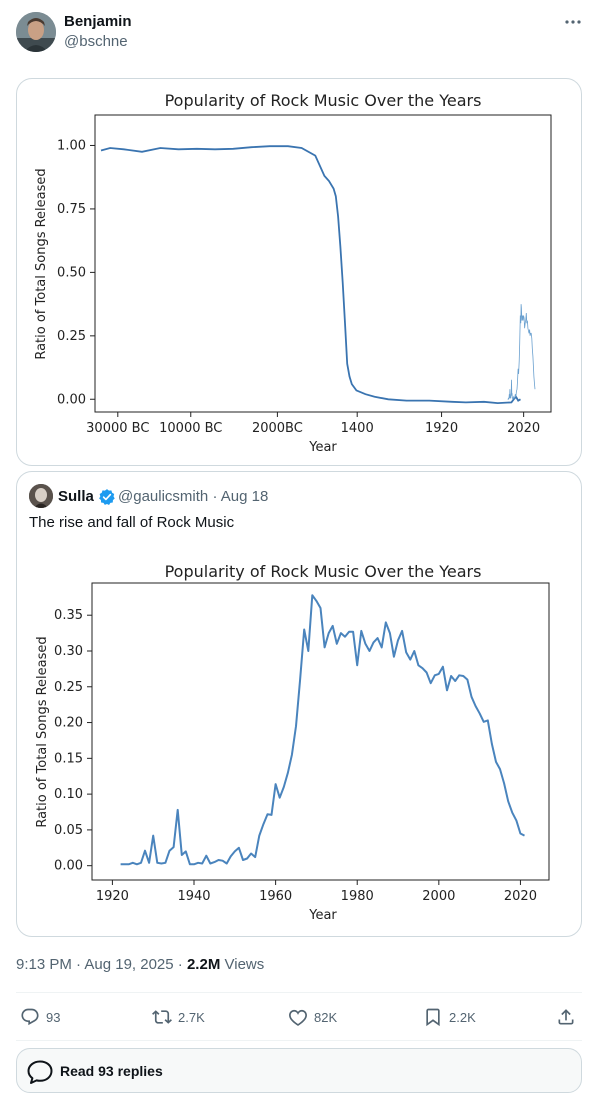 The image size is (598, 1103). Describe the element at coordinates (277, 428) in the screenshot. I see `x-tick-label: 2000BC` at that location.